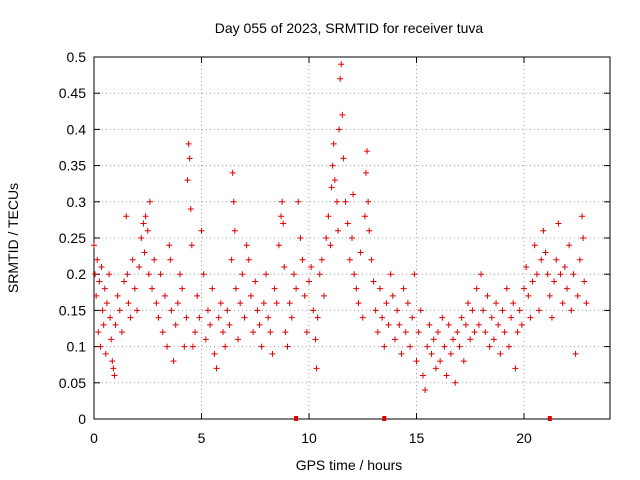 The height and width of the screenshot is (480, 640). I want to click on y-tick-label: 0.1, so click(77, 347).